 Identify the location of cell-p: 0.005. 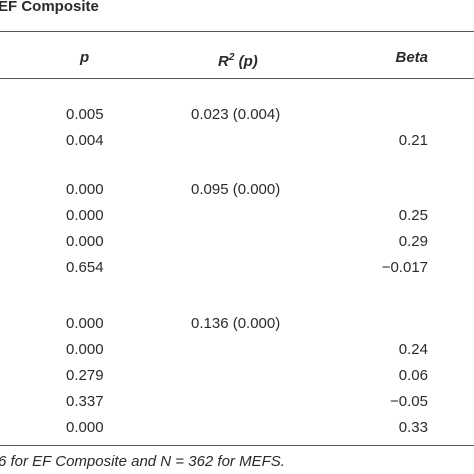
(85, 114).